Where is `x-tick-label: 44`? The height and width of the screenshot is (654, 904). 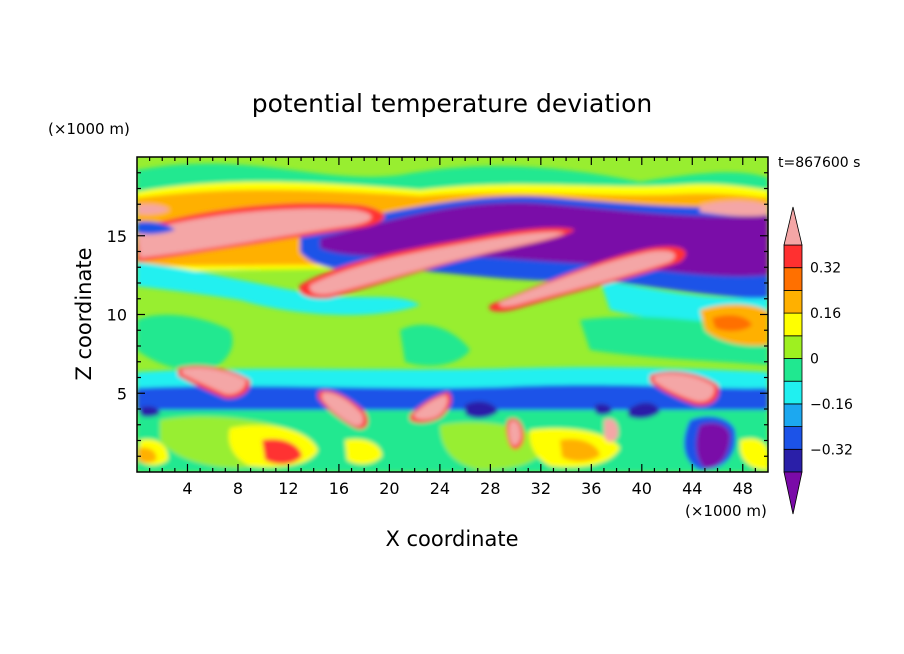
x-tick-label: 44 is located at coordinates (692, 488).